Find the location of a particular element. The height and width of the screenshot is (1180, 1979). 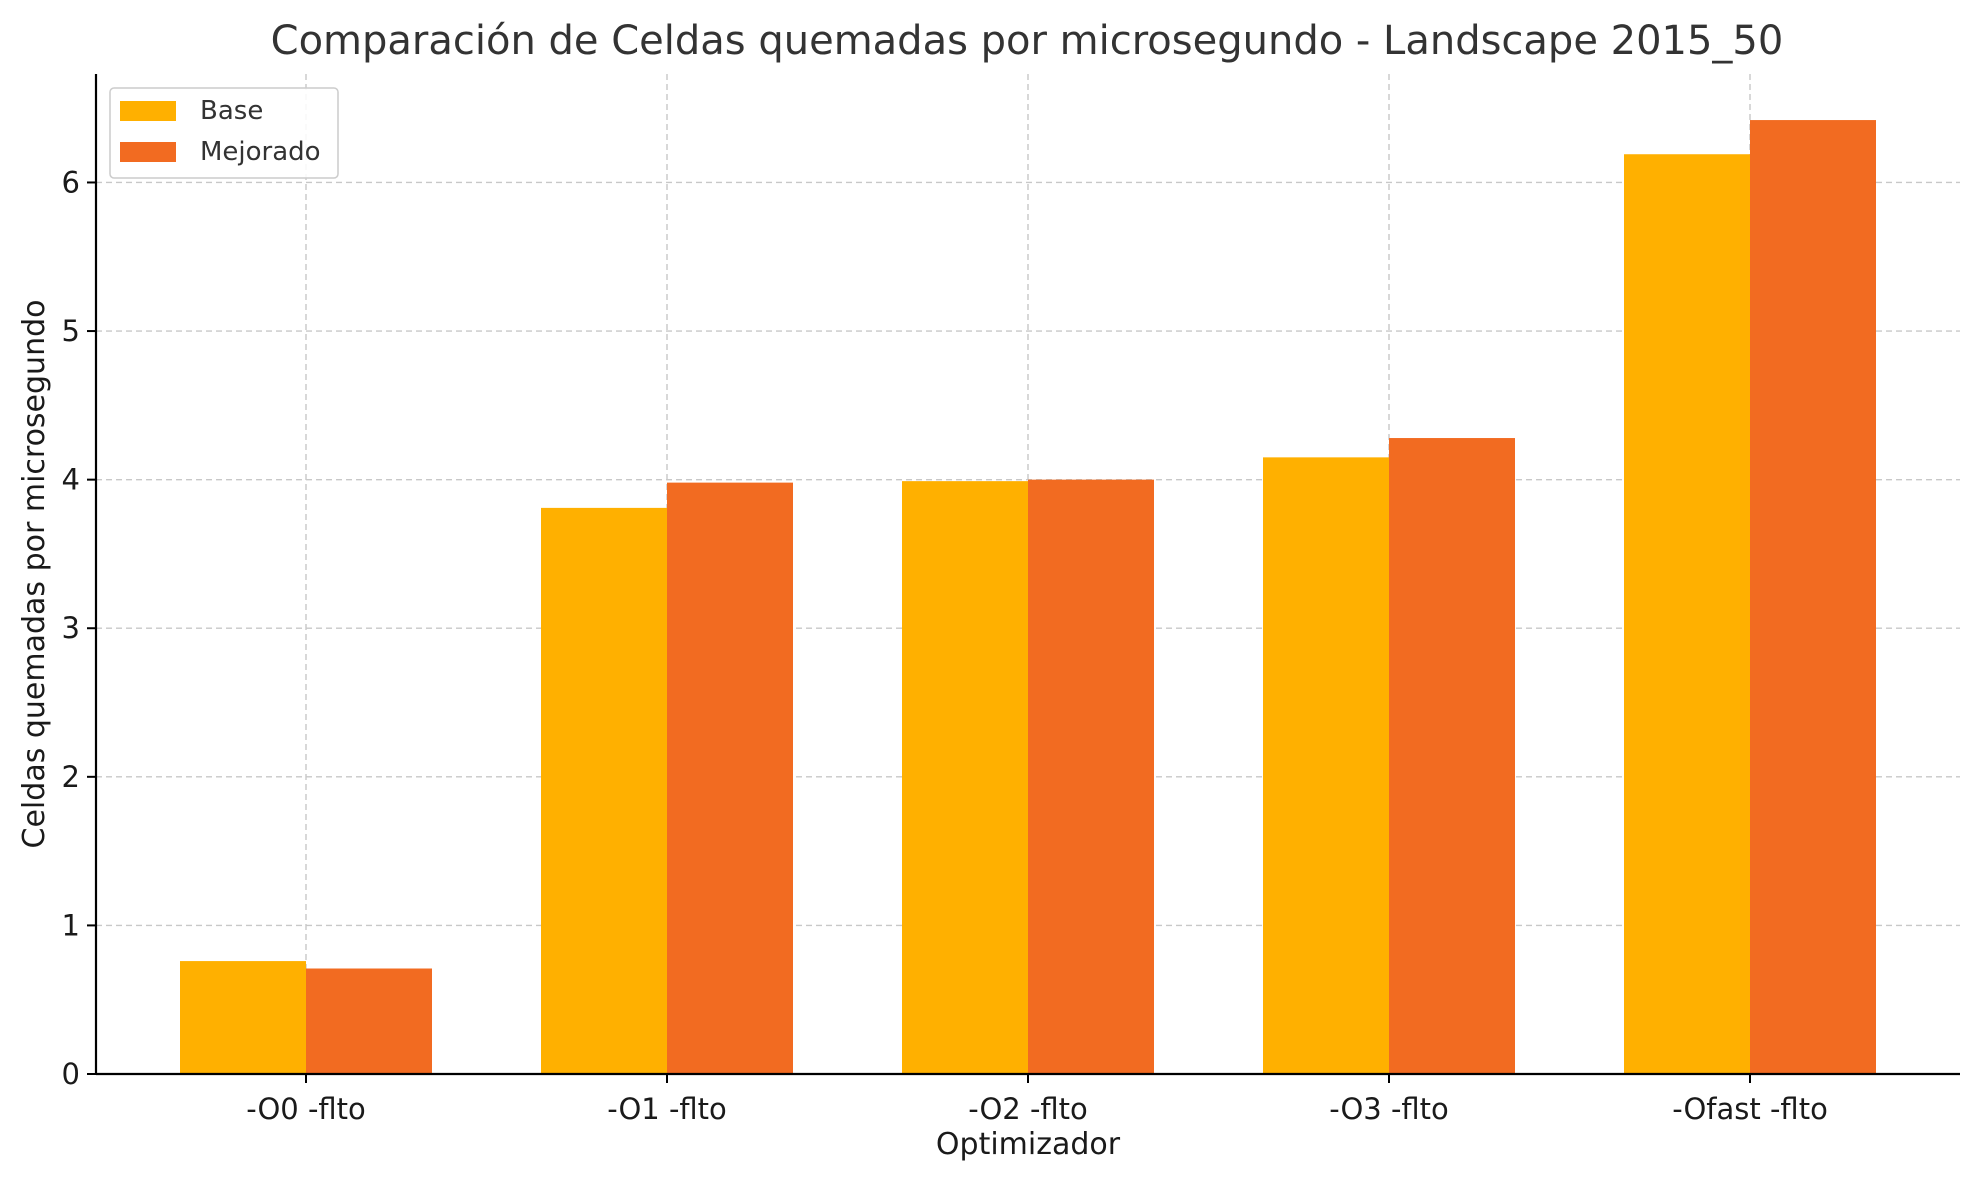

x-tick-label: -O2 -flto is located at coordinates (1028, 1109).